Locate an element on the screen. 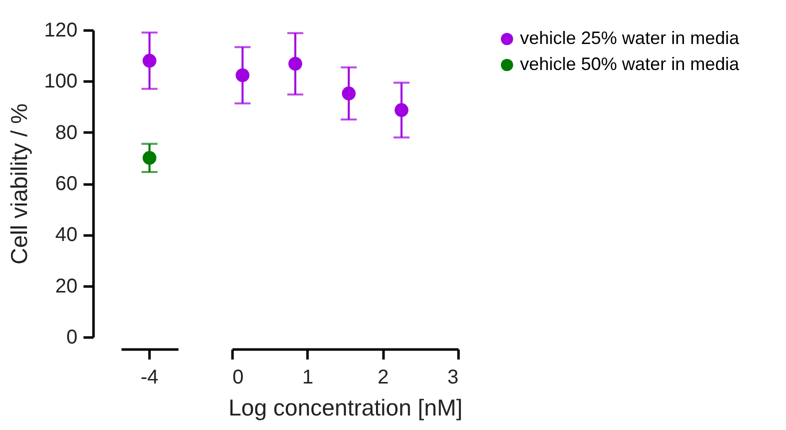 Image resolution: width=786 pixels, height=430 pixels. x-tick-label: 3 is located at coordinates (452, 377).